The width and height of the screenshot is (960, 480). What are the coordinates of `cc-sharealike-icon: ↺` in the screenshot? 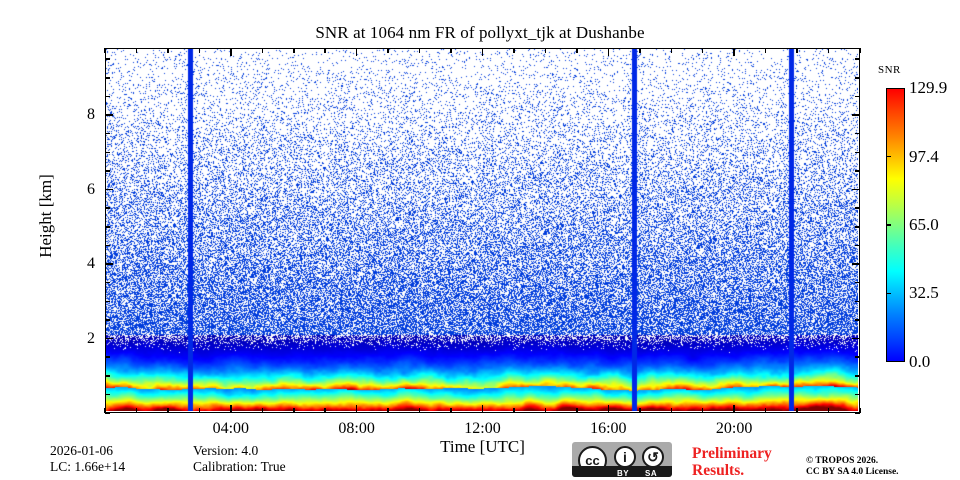 It's located at (653, 457).